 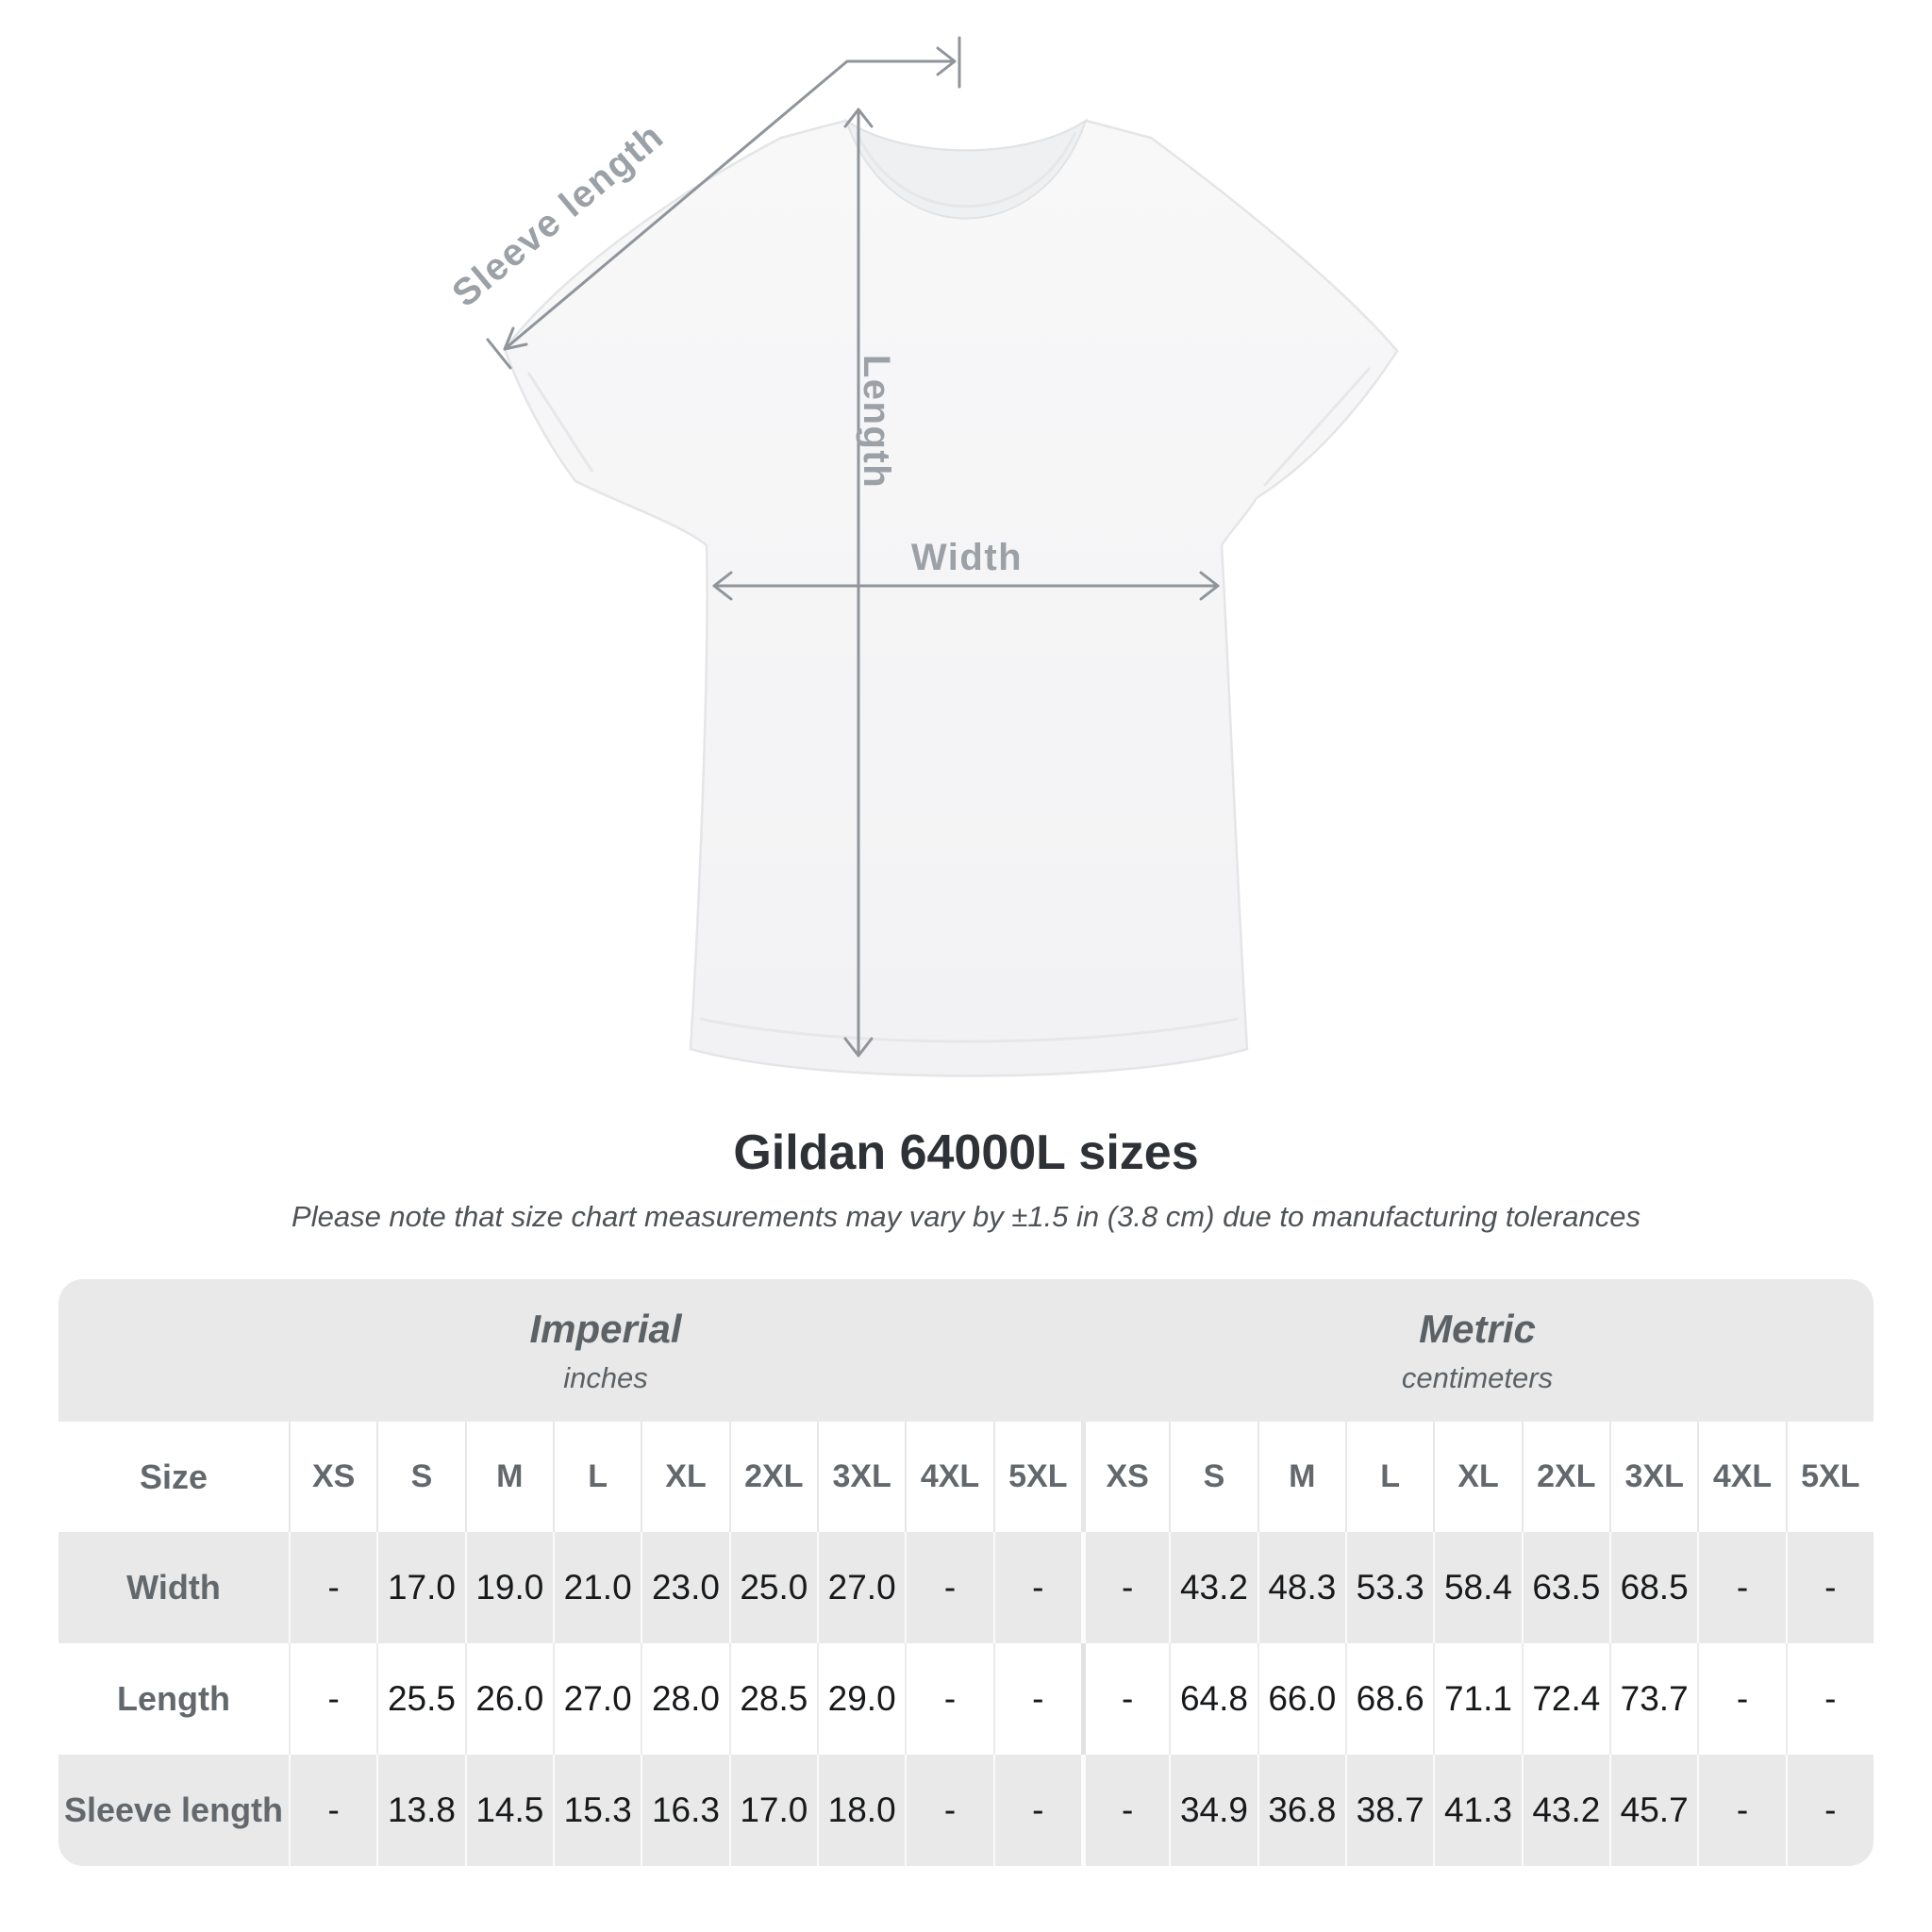 I want to click on size-col-header: M, so click(x=1301, y=1477).